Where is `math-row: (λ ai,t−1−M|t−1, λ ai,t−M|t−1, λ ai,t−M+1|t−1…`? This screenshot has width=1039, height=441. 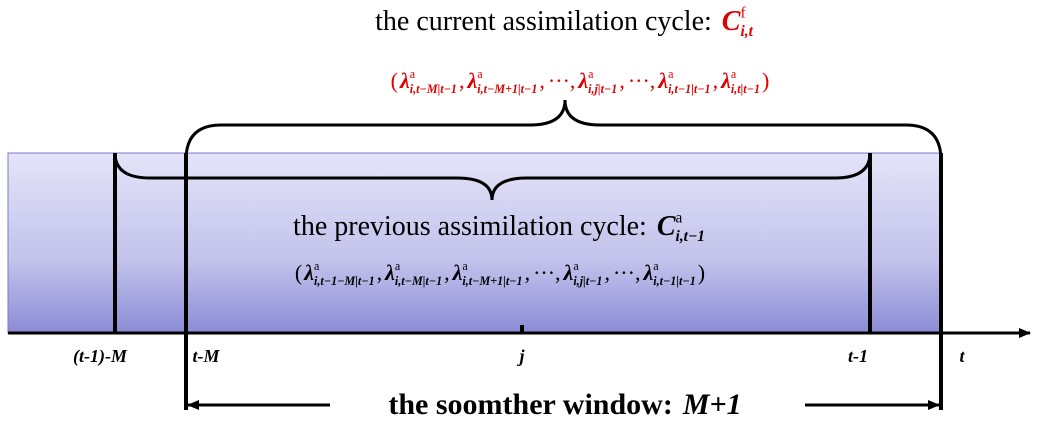 math-row: (λ ai,t−1−M|t−1, λ ai,t−M|t−1, λ ai,t−M+1|t−1… is located at coordinates (500, 273).